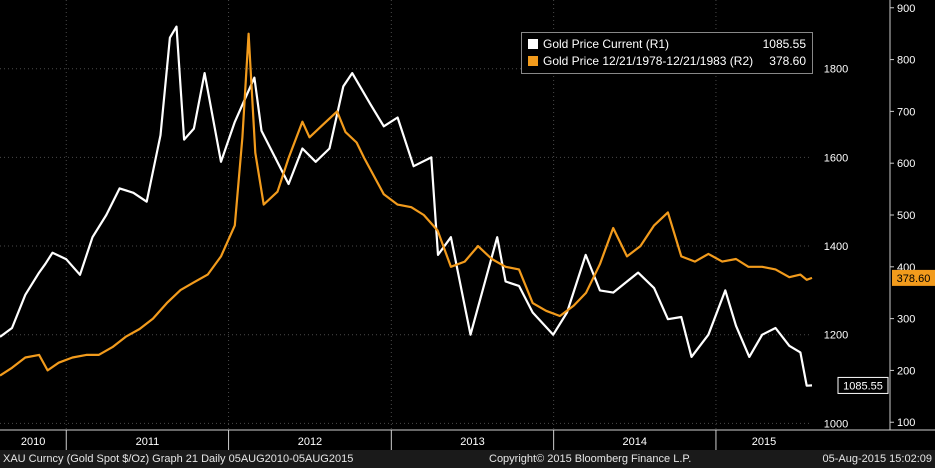  I want to click on legend-swatch-current, so click(533, 44).